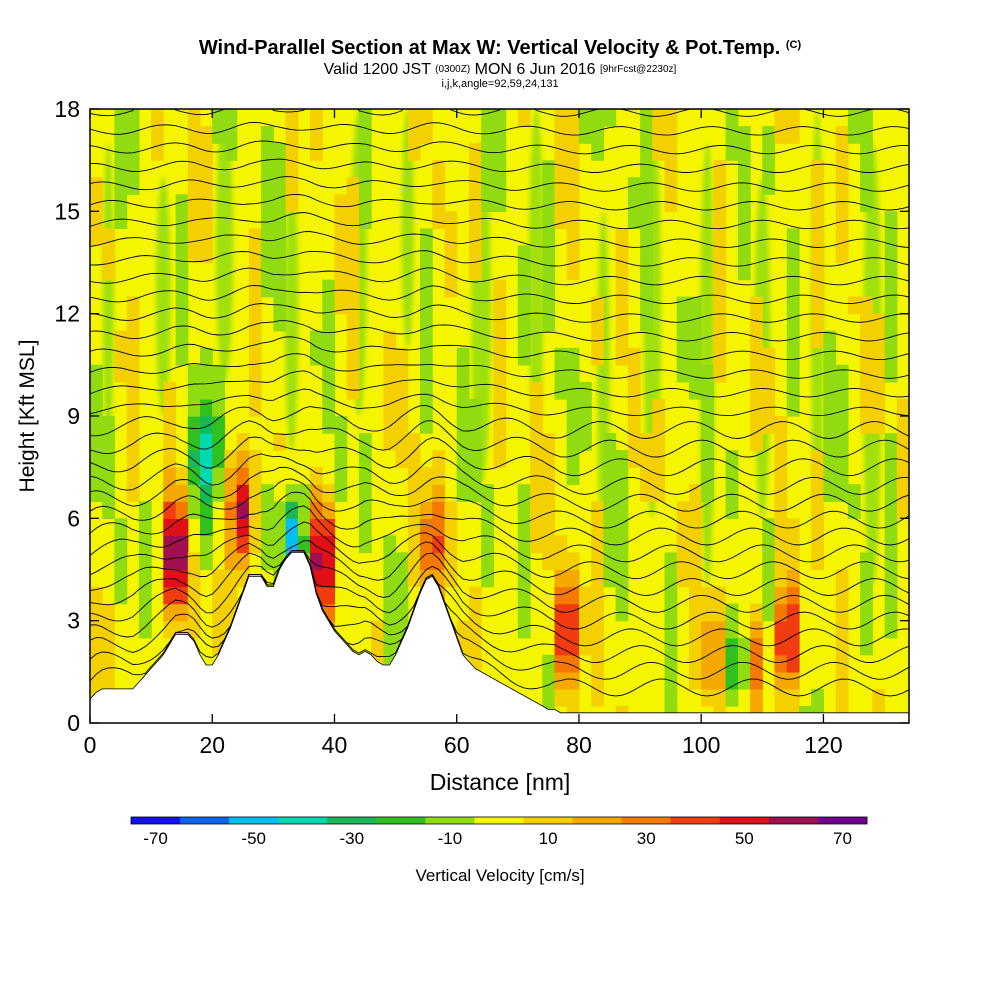  I want to click on terrain-profile, so click(499, 637).